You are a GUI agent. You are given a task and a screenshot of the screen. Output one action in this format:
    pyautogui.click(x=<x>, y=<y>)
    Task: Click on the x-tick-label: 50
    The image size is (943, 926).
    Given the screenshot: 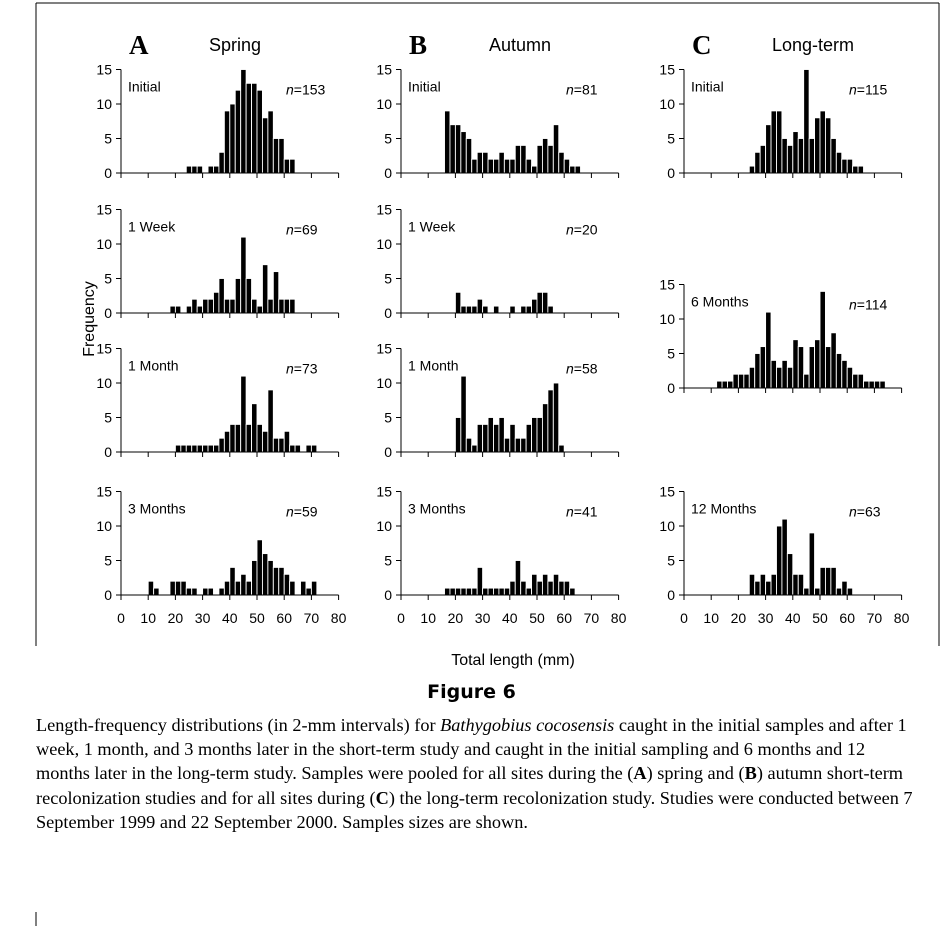 What is the action you would take?
    pyautogui.click(x=257, y=618)
    